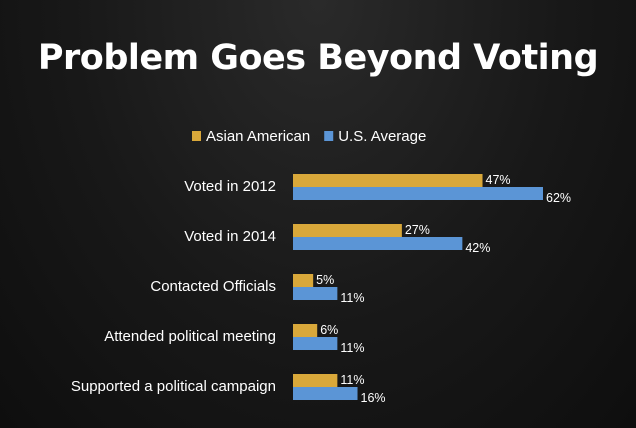 The image size is (636, 428). I want to click on bar-u-s-average-contacted-officials, so click(315, 293).